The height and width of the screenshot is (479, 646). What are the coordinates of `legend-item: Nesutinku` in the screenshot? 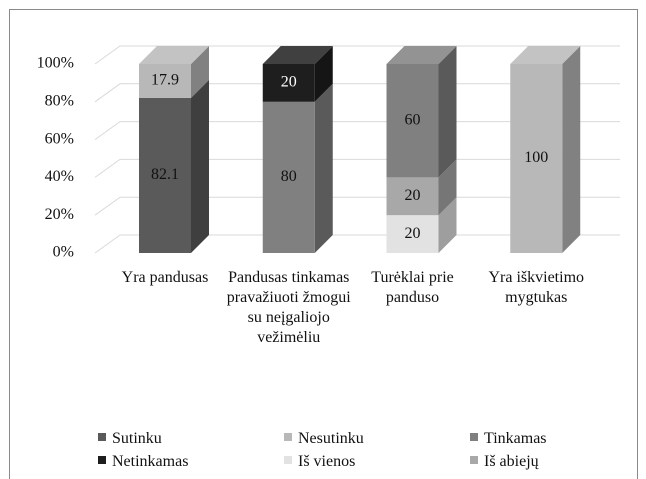 It's located at (324, 439).